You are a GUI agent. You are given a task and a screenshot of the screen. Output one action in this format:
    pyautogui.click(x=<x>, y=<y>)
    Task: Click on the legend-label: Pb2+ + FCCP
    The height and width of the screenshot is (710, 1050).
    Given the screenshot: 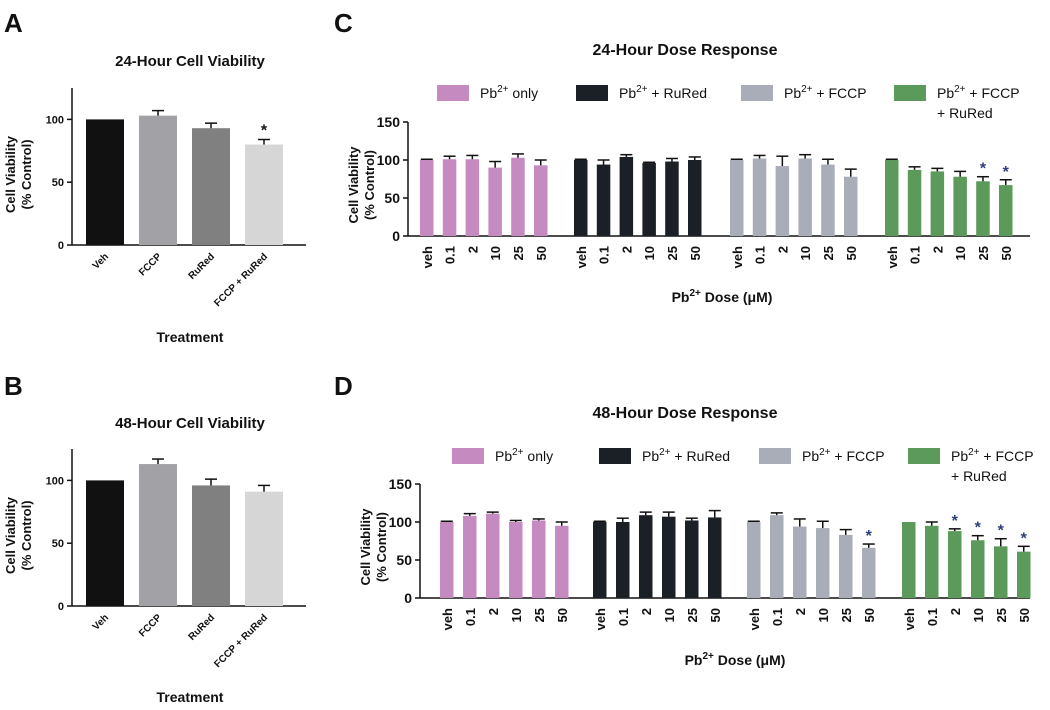 What is the action you would take?
    pyautogui.click(x=825, y=92)
    